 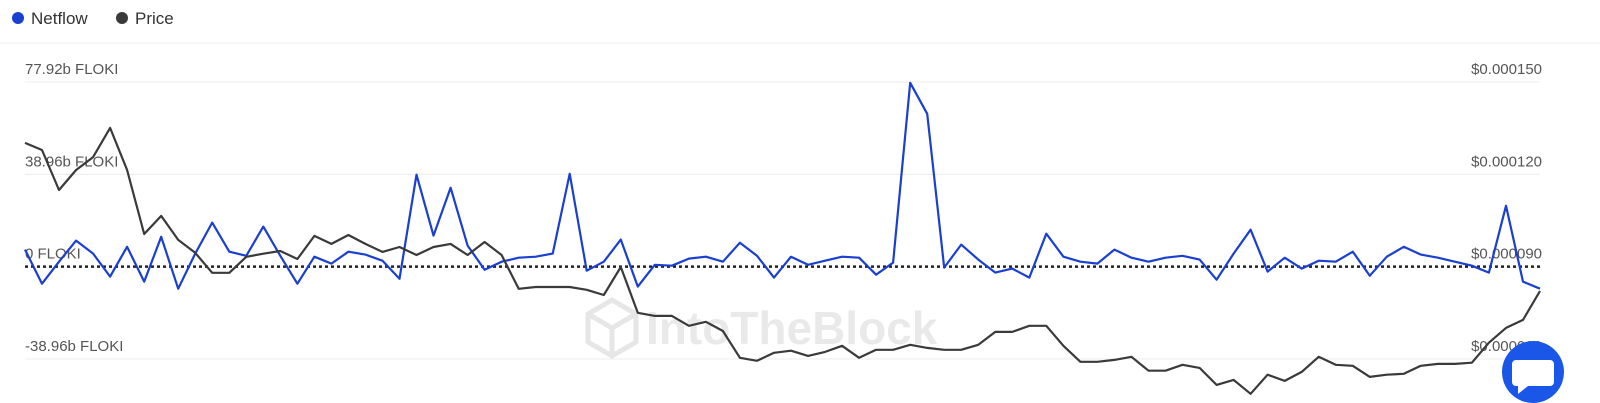 What do you see at coordinates (1533, 377) in the screenshot?
I see `chat-icon` at bounding box center [1533, 377].